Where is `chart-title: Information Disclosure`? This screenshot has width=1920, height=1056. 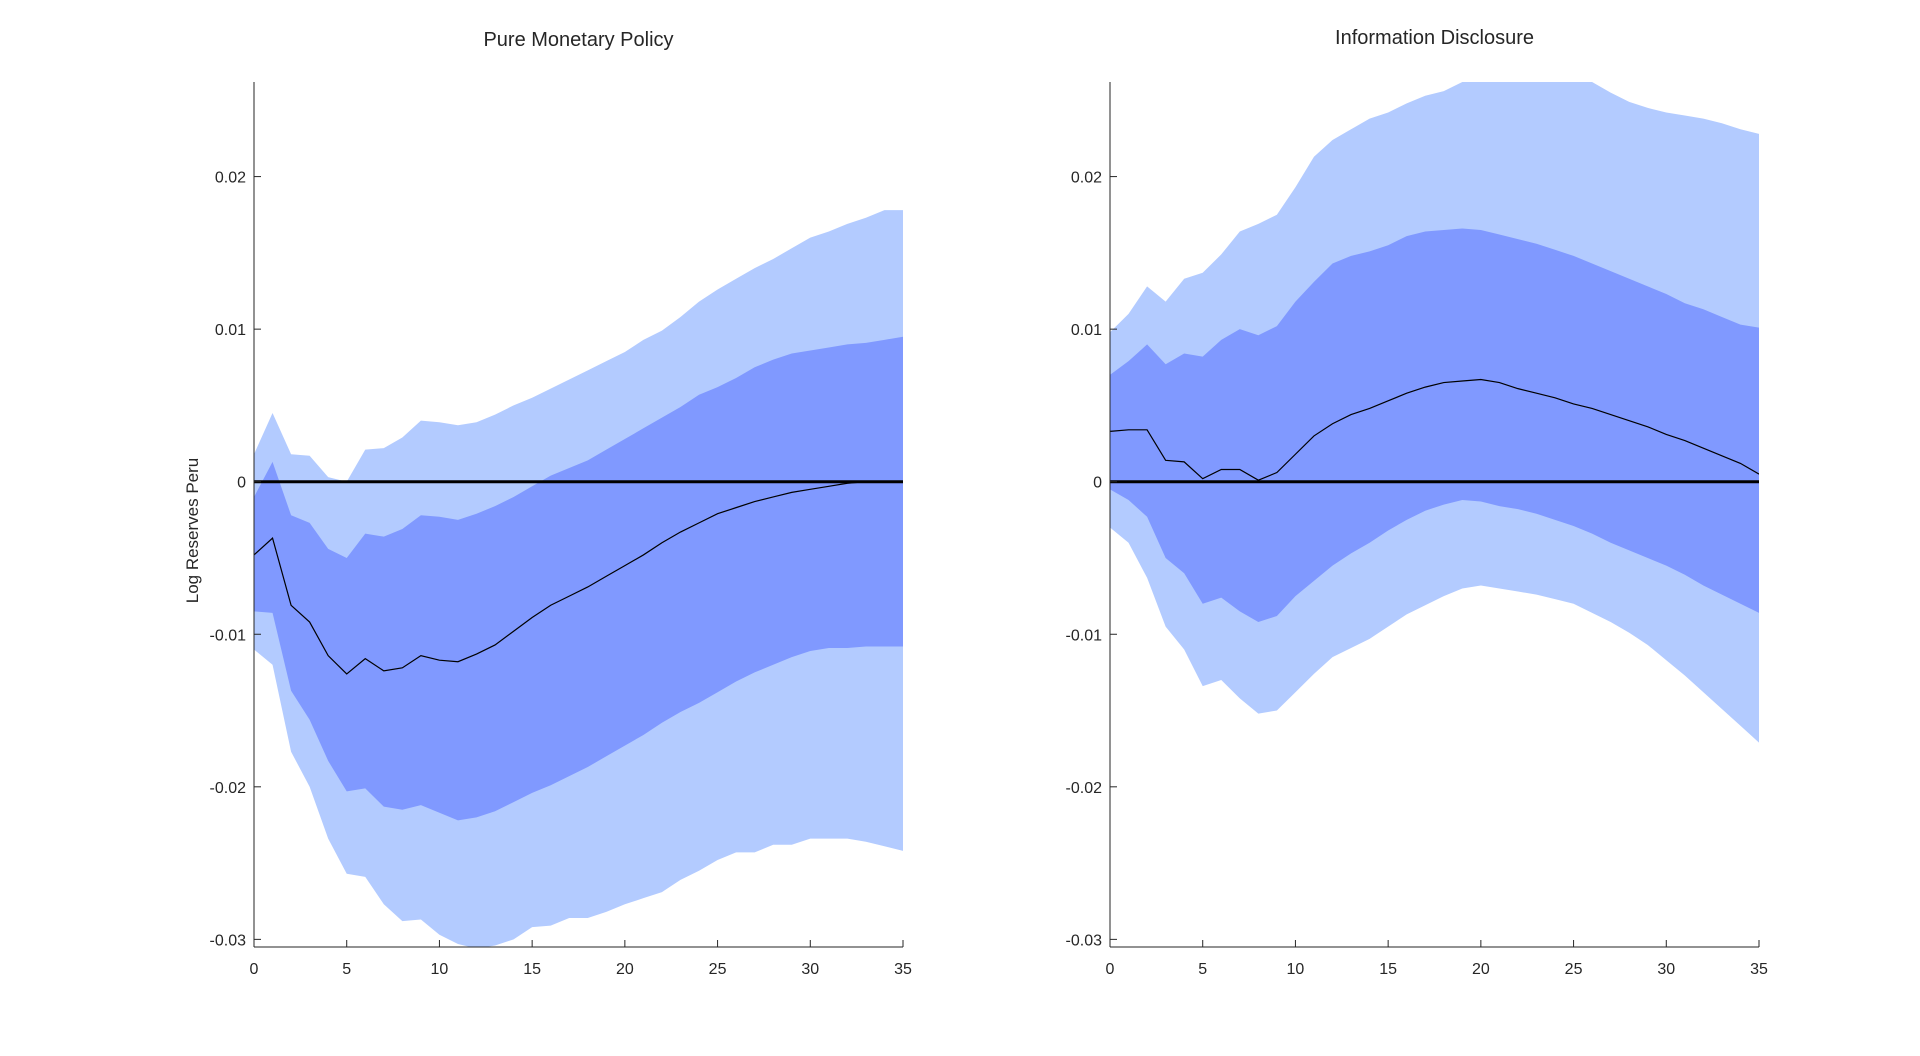
chart-title: Information Disclosure is located at coordinates (1434, 38).